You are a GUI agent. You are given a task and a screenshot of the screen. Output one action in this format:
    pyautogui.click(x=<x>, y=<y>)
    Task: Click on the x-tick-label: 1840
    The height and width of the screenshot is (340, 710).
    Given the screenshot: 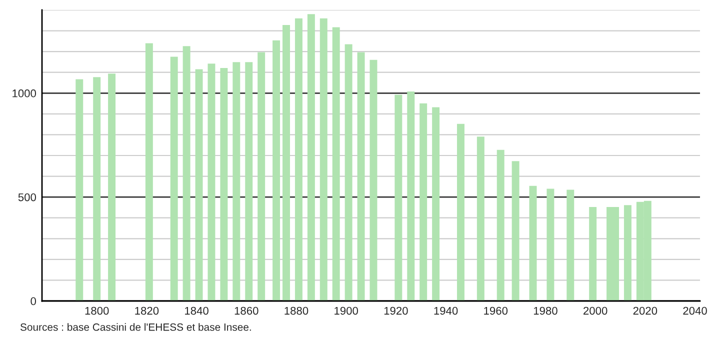 What is the action you would take?
    pyautogui.click(x=196, y=310)
    